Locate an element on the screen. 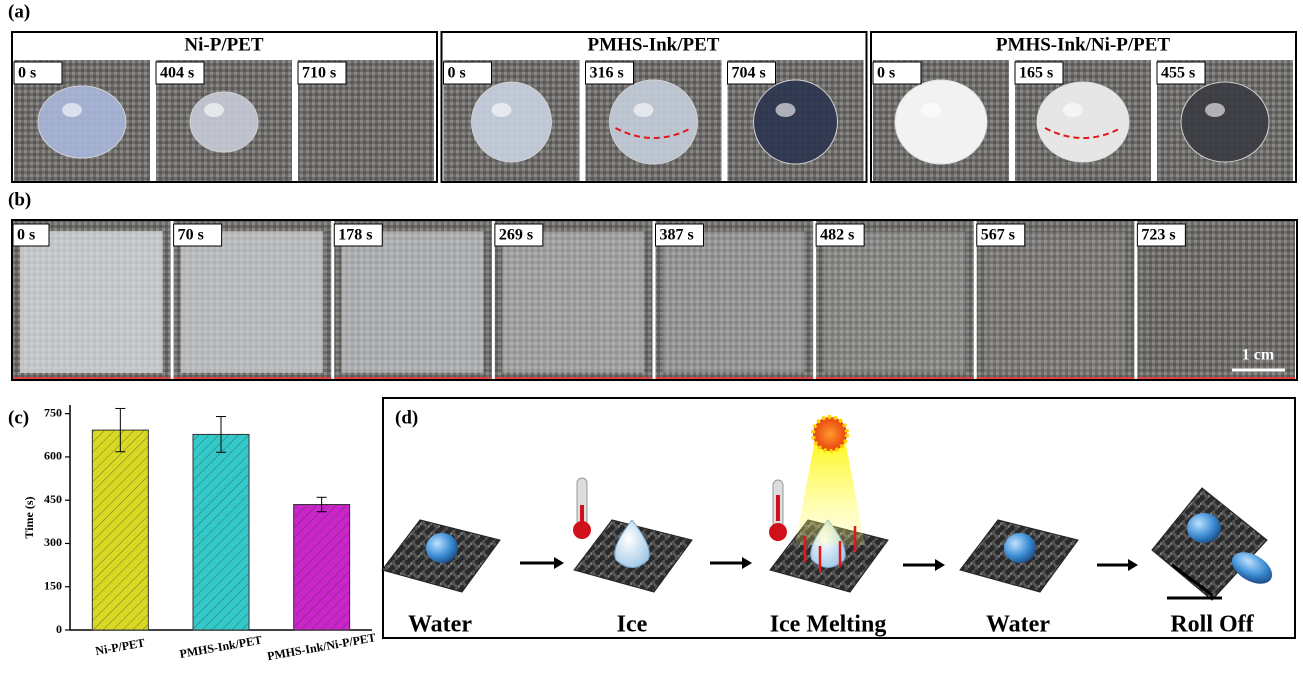  time-label: 387 s is located at coordinates (677, 235).